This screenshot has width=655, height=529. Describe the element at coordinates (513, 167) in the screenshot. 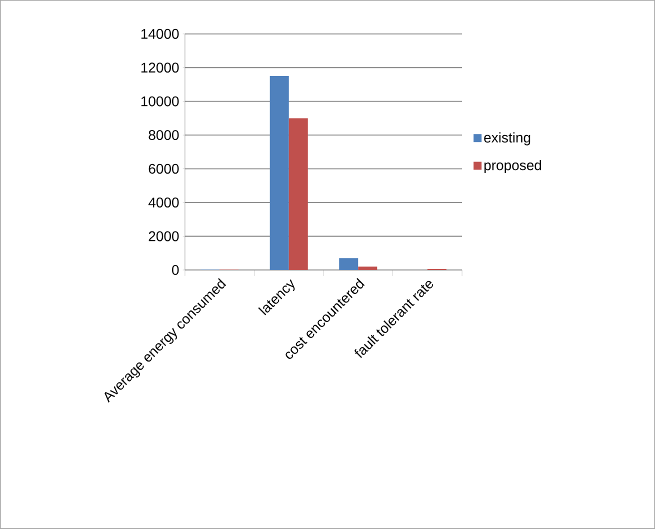

I see `legend-label: proposed` at that location.